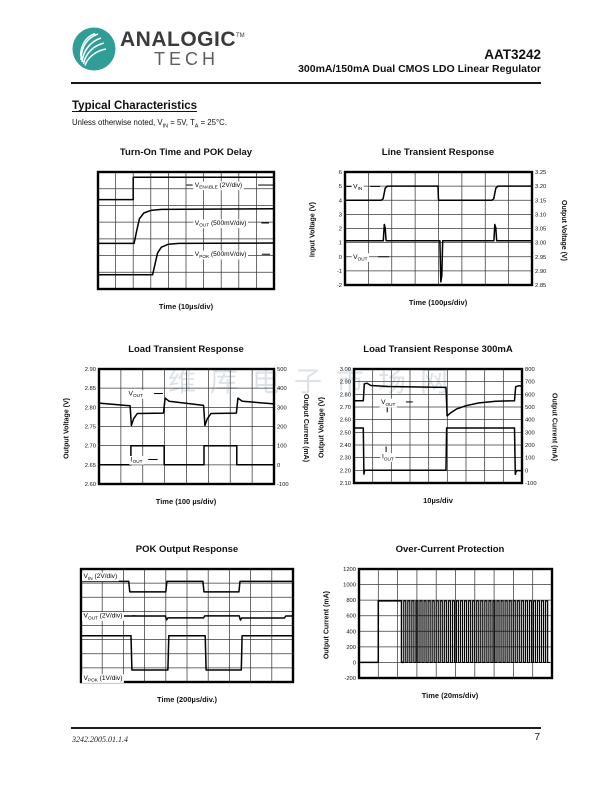 The width and height of the screenshot is (612, 792). Describe the element at coordinates (339, 244) in the screenshot. I see `svg-text: 1` at that location.